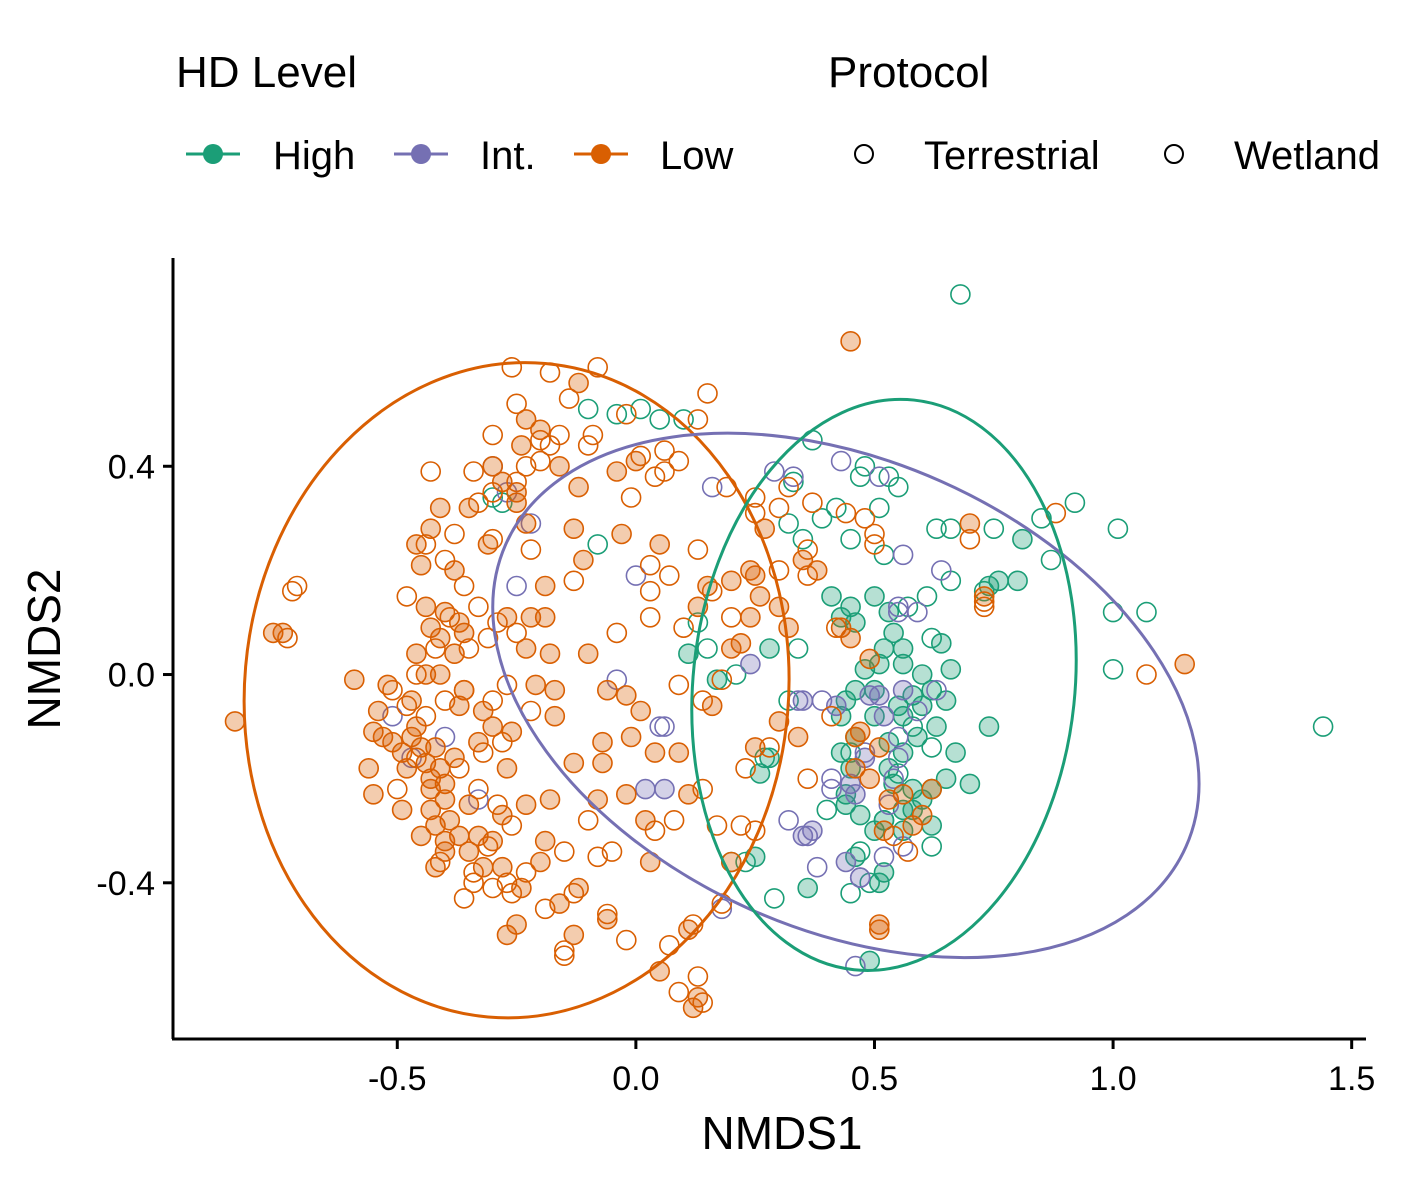 The width and height of the screenshot is (1417, 1181). Describe the element at coordinates (1174, 154) in the screenshot. I see `legend-key-wetland-circle` at that location.